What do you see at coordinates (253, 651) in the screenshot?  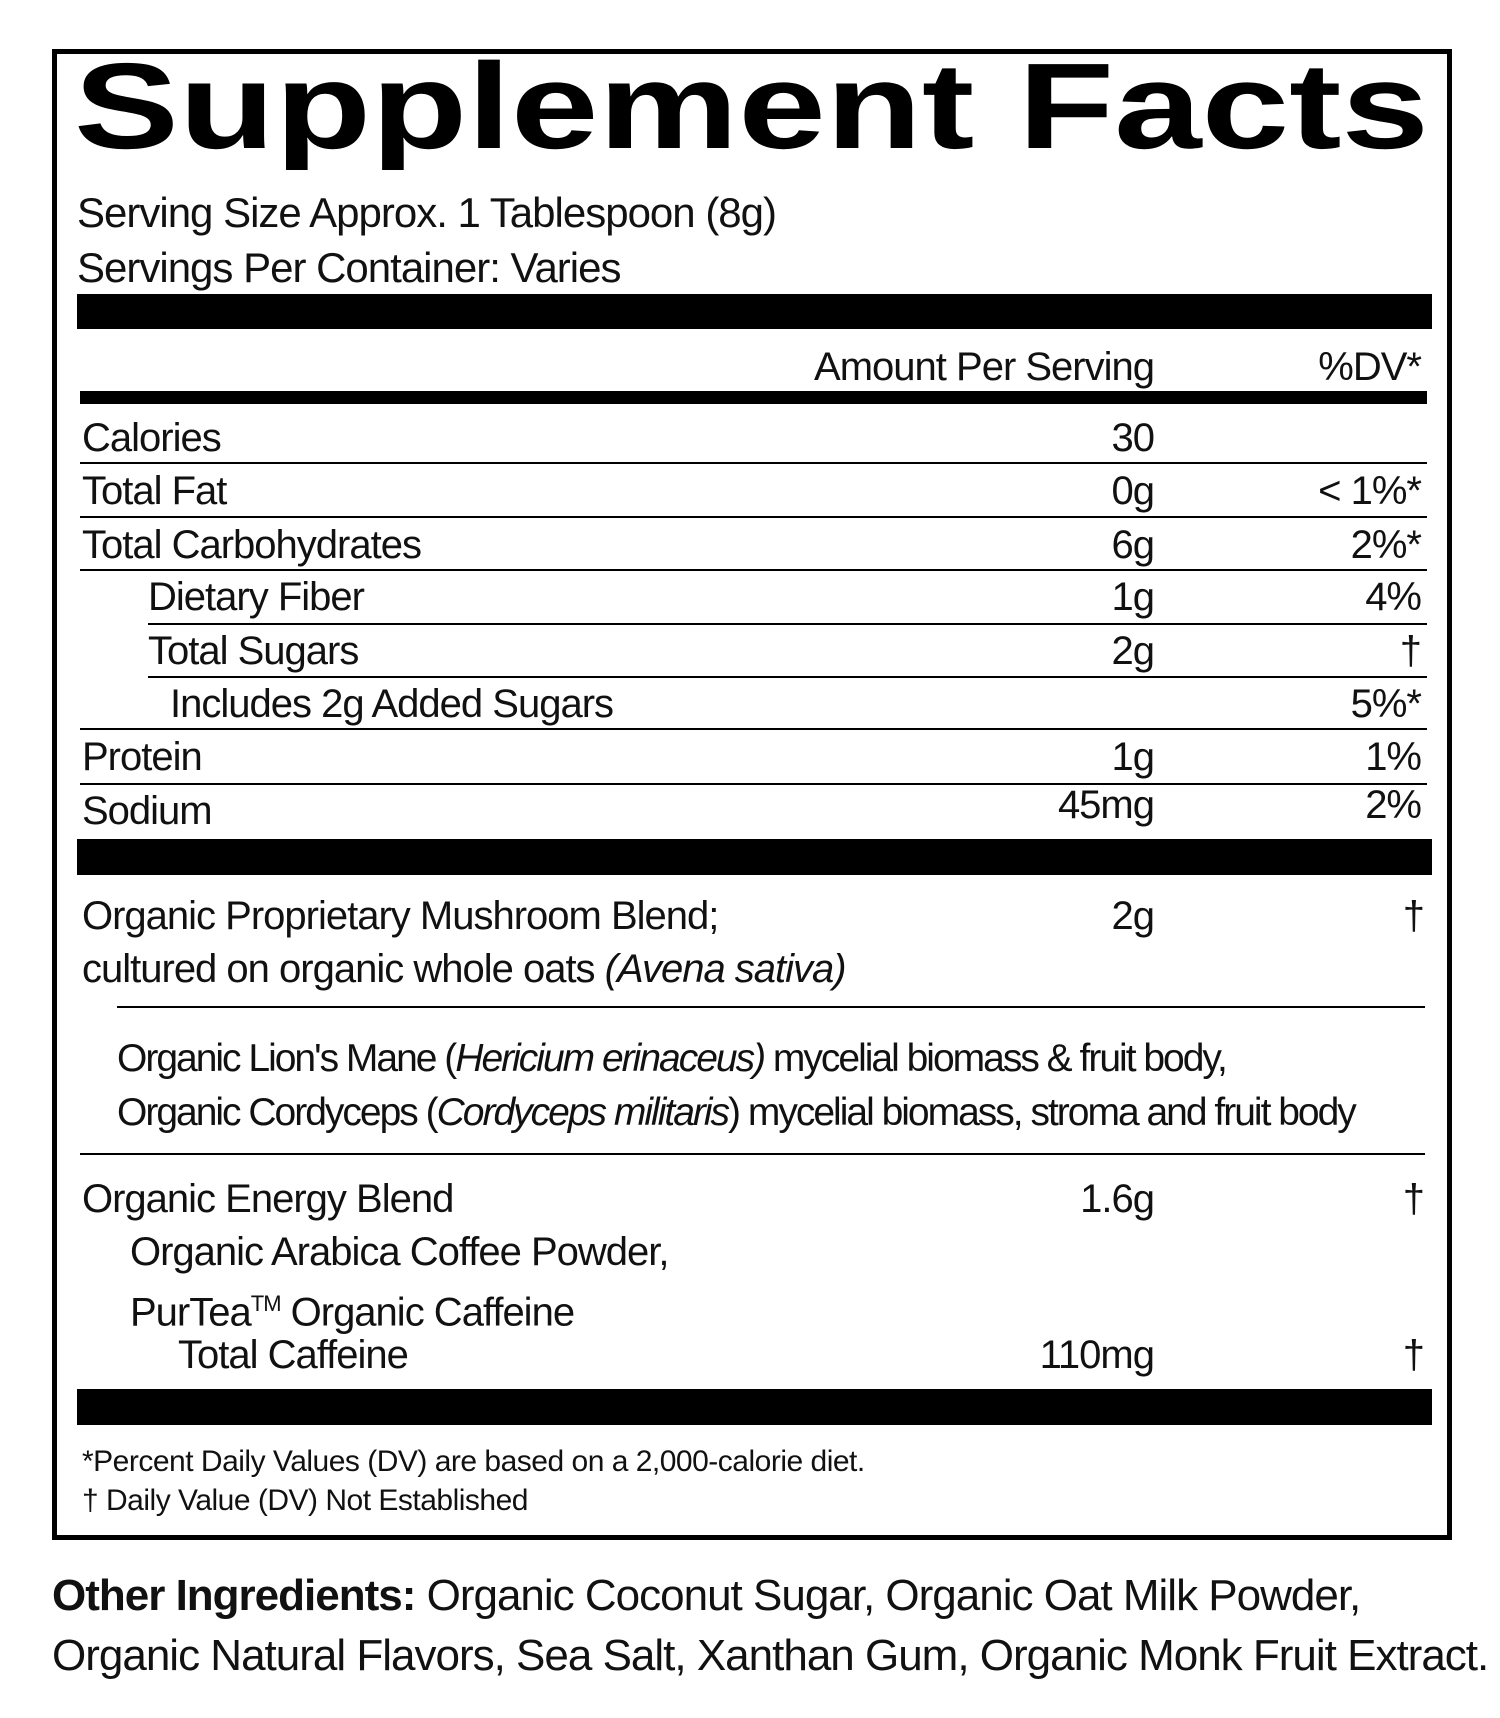 I see `nutrient-name: Total Sugars` at bounding box center [253, 651].